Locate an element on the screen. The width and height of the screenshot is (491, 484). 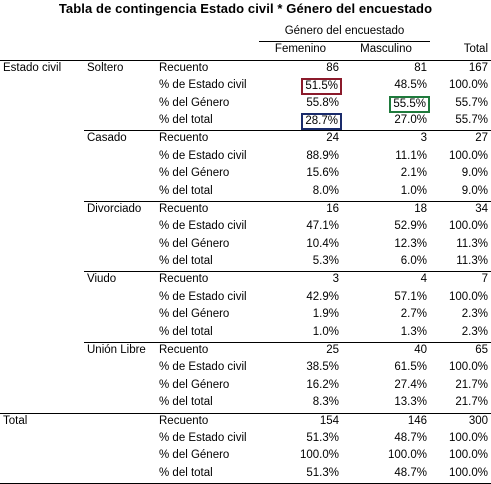
cell-masculino: 27.0% is located at coordinates (410, 119).